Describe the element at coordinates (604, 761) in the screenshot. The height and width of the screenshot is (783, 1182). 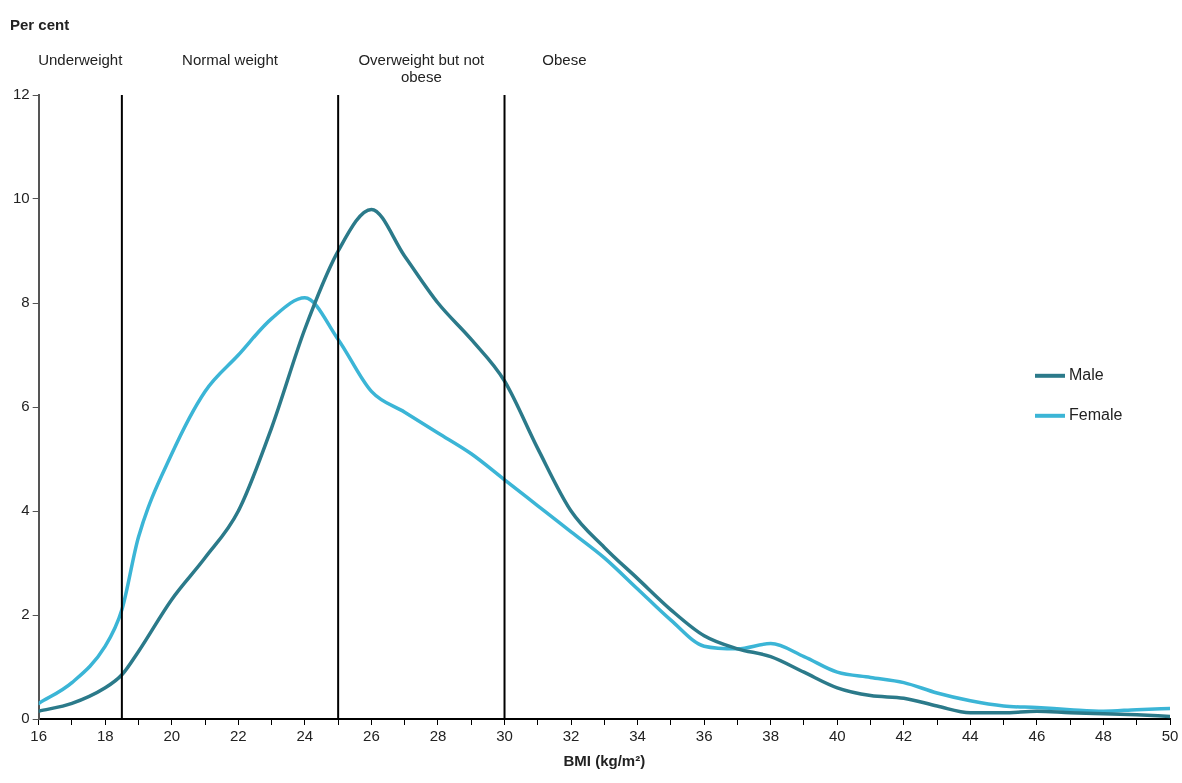
I see `x-axis-title: BMI (kg/m²)` at that location.